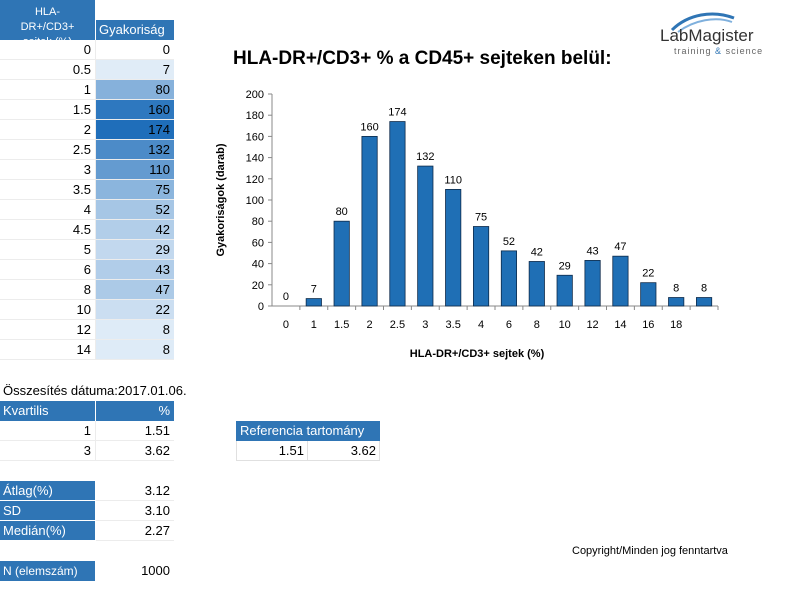  What do you see at coordinates (135, 150) in the screenshot?
I see `freq-value-cell: 132` at bounding box center [135, 150].